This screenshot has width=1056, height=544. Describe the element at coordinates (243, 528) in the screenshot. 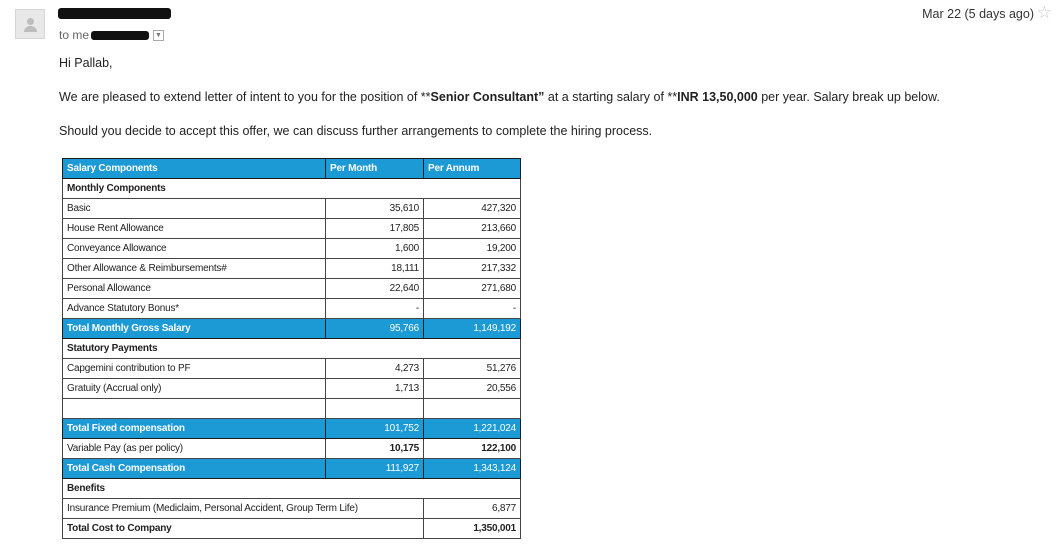

I see `row-label: Total Cost to Company` at that location.